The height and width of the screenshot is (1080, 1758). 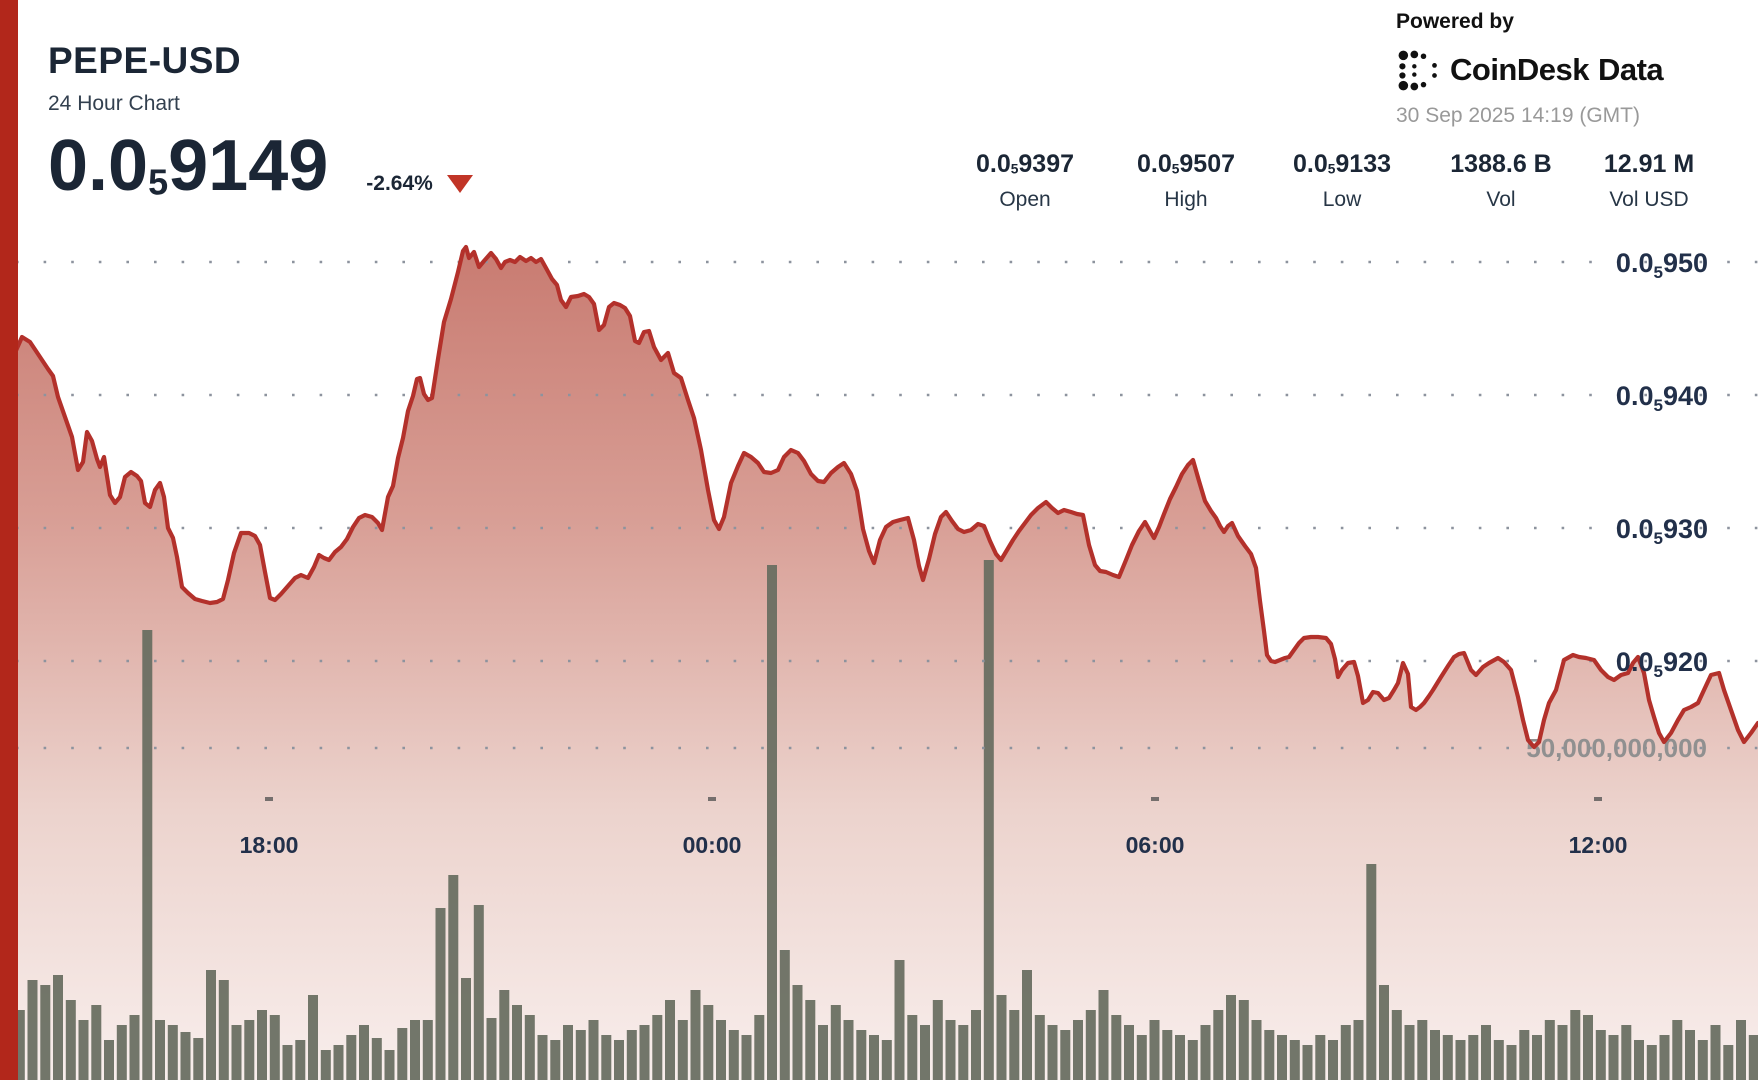 I want to click on chart-timestamp: 30 Sep 2025 14:19 (GMT), so click(x=1518, y=115).